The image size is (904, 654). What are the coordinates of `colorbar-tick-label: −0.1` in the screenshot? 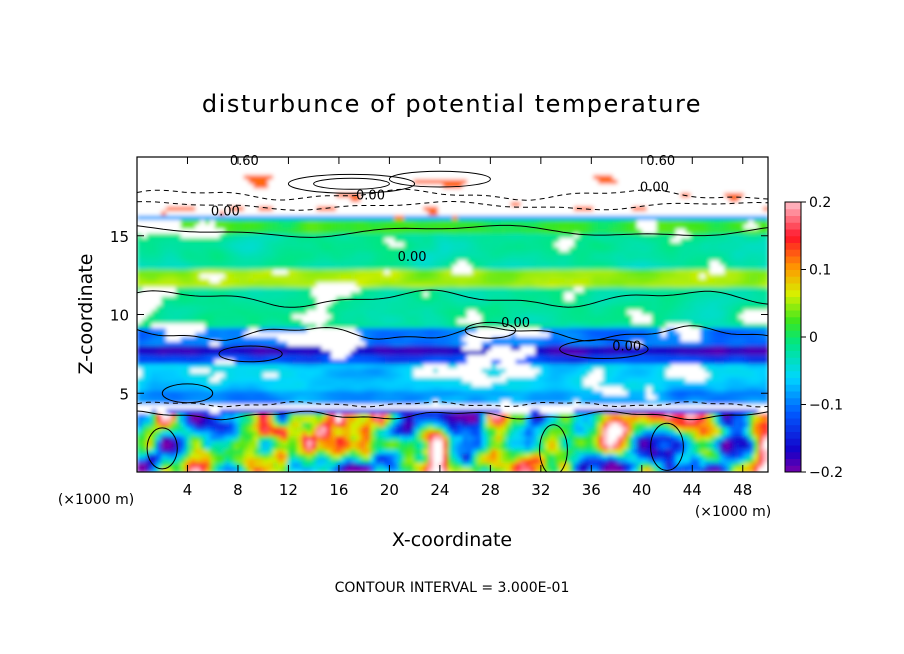 It's located at (826, 406).